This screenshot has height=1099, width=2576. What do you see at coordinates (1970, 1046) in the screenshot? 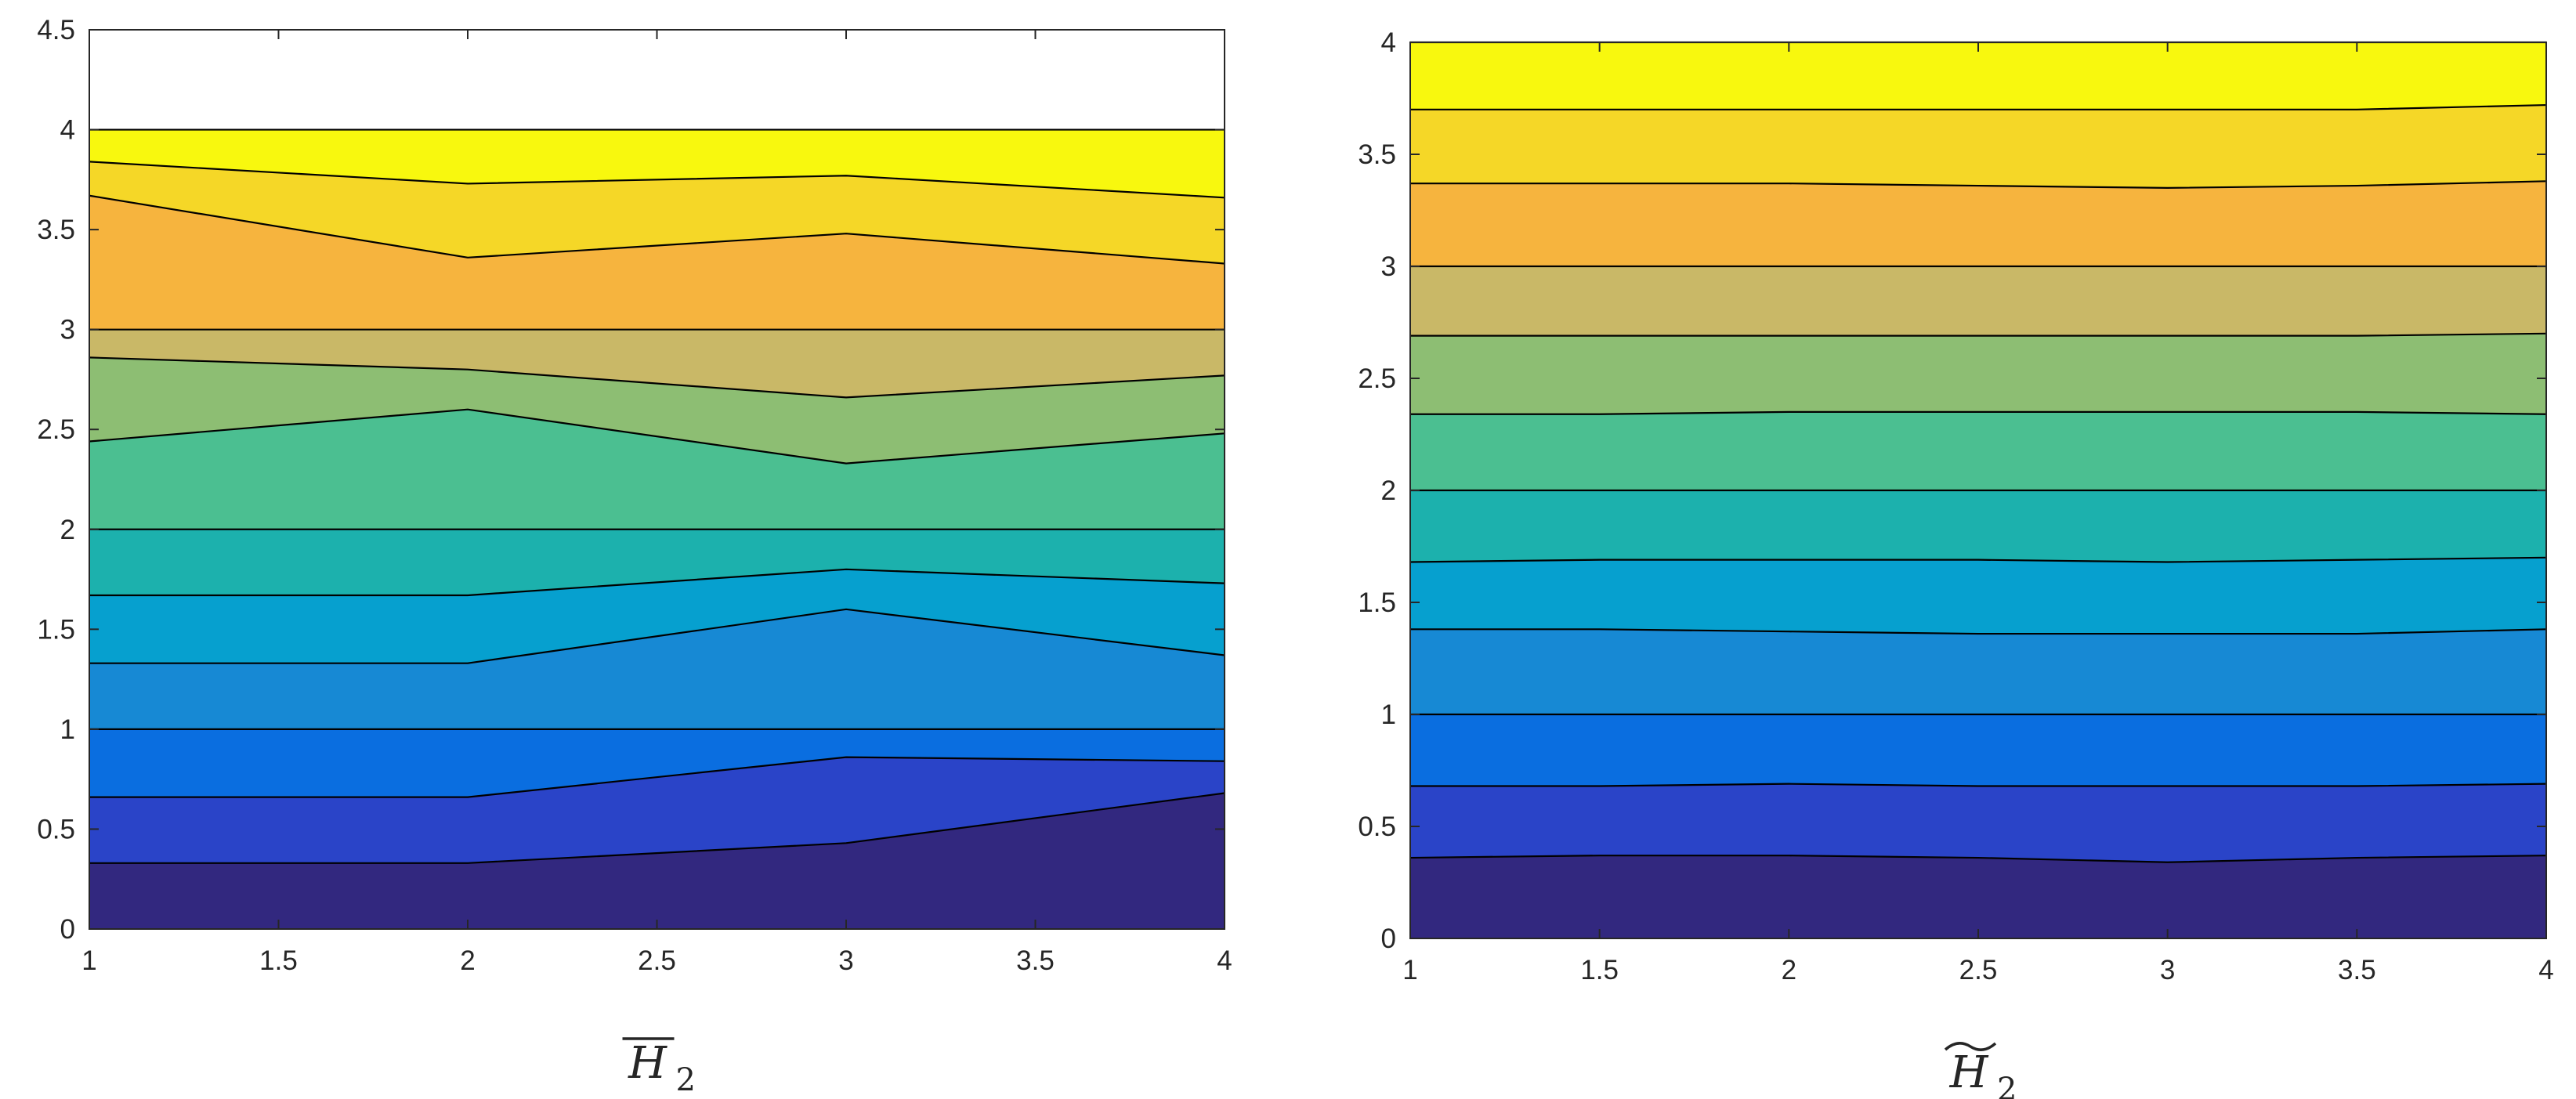
I see `x-axis-label-tilde-accent` at bounding box center [1970, 1046].